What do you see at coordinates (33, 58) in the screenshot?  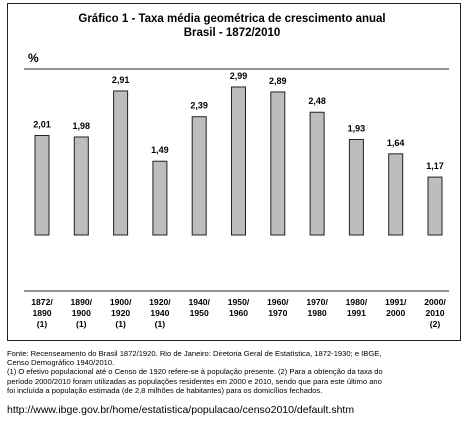 I see `y-unit-label: %` at bounding box center [33, 58].